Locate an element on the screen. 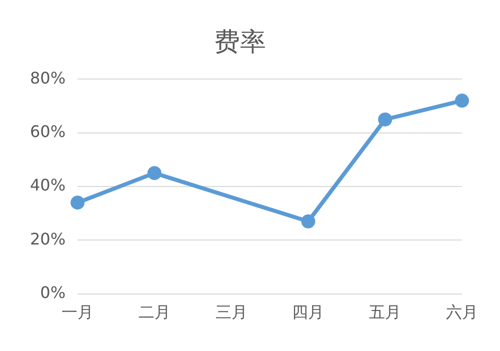  x-tick-label: 二月 is located at coordinates (154, 312).